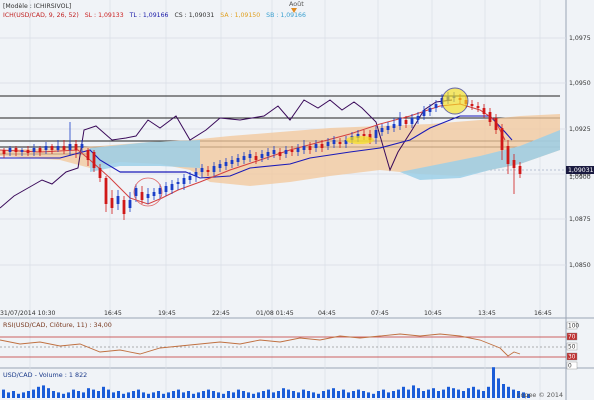 This screenshot has height=400, width=594. Describe the element at coordinates (113, 313) in the screenshot. I see `time-axis-label: 16:45` at that location.